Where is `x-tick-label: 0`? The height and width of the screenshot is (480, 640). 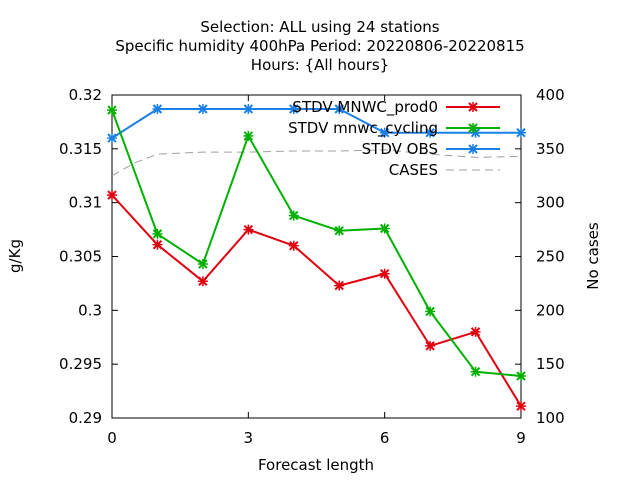 x-tick-label: 0 is located at coordinates (112, 438).